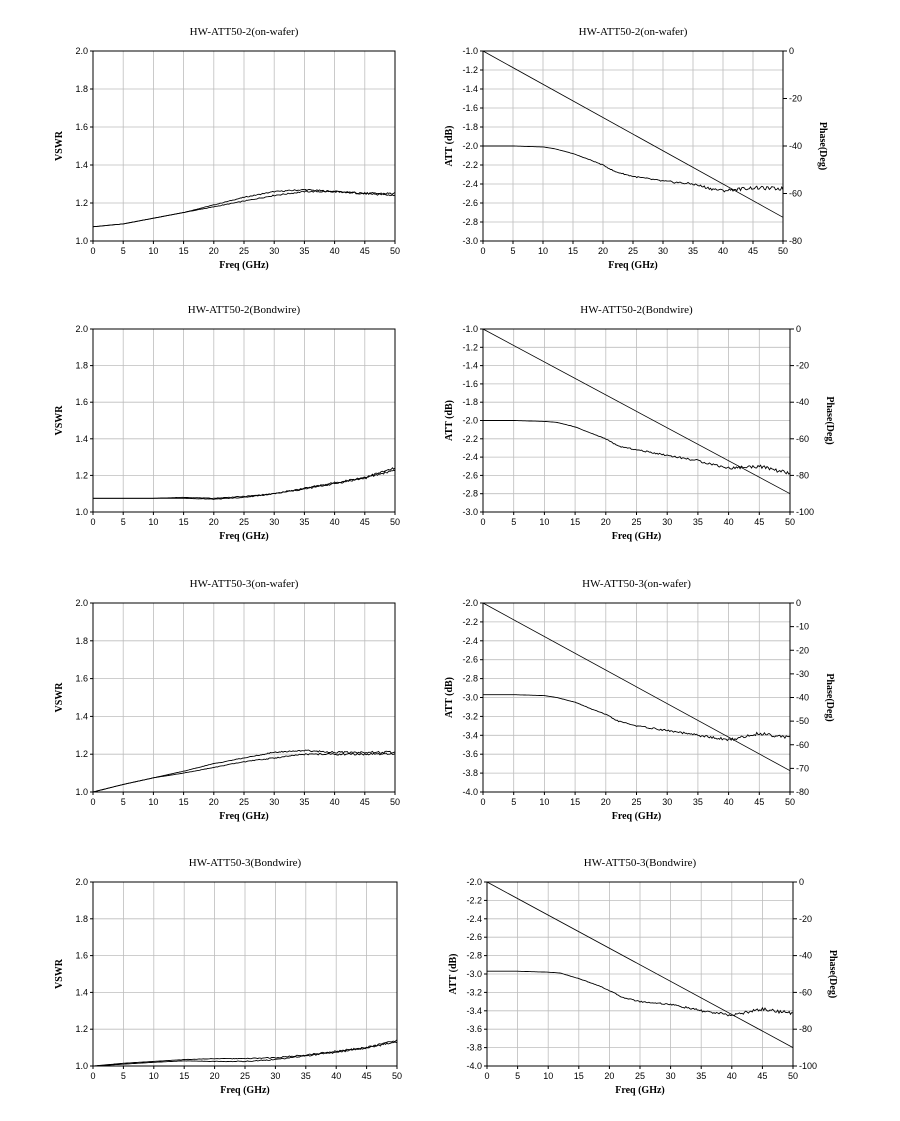  What do you see at coordinates (802, 721) in the screenshot?
I see `y2-tick-label: -50` at bounding box center [802, 721].